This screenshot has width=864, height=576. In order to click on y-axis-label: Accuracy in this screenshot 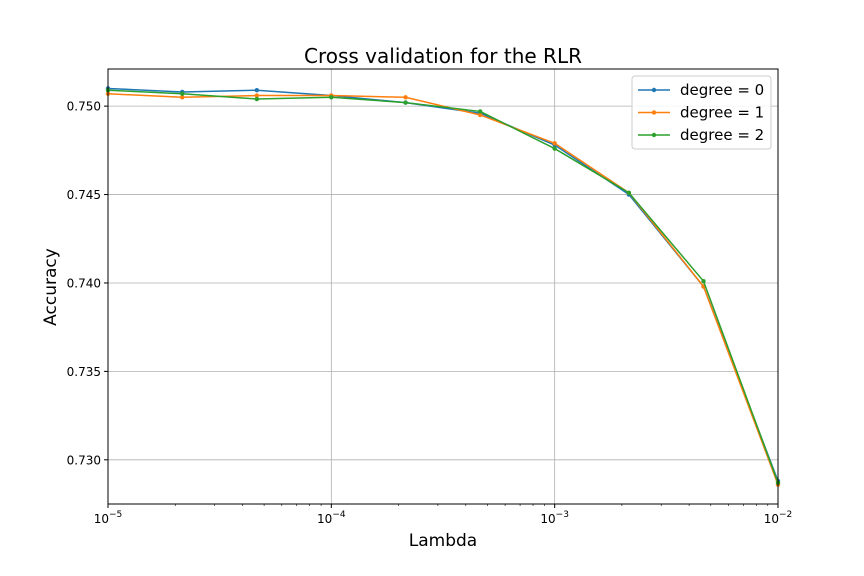, I will do `click(51, 287)`.